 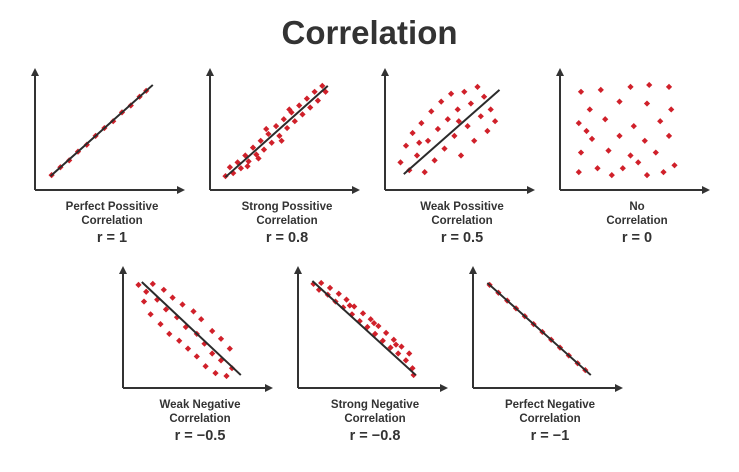 What do you see at coordinates (287, 238) in the screenshot?
I see `r-value: r = 0.8` at bounding box center [287, 238].